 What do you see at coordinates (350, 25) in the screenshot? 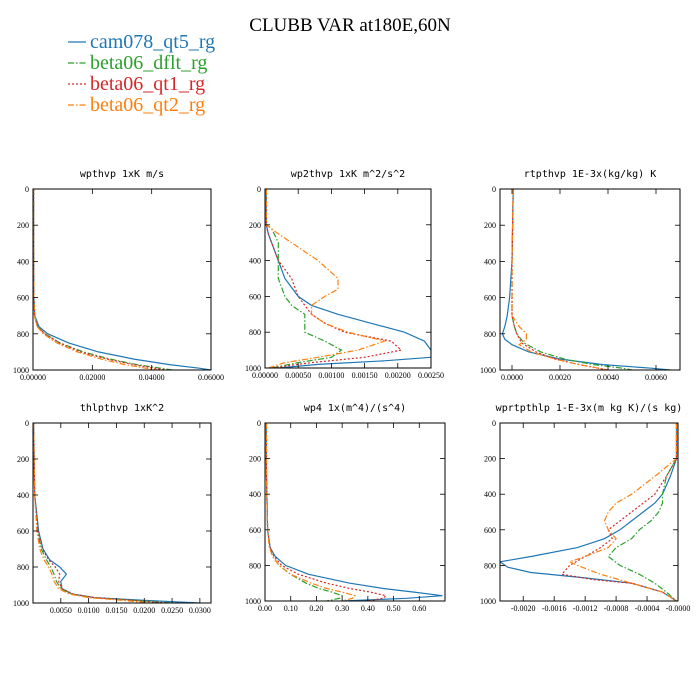
I see `figure-title: CLUBB VAR at180E,60N` at bounding box center [350, 25].